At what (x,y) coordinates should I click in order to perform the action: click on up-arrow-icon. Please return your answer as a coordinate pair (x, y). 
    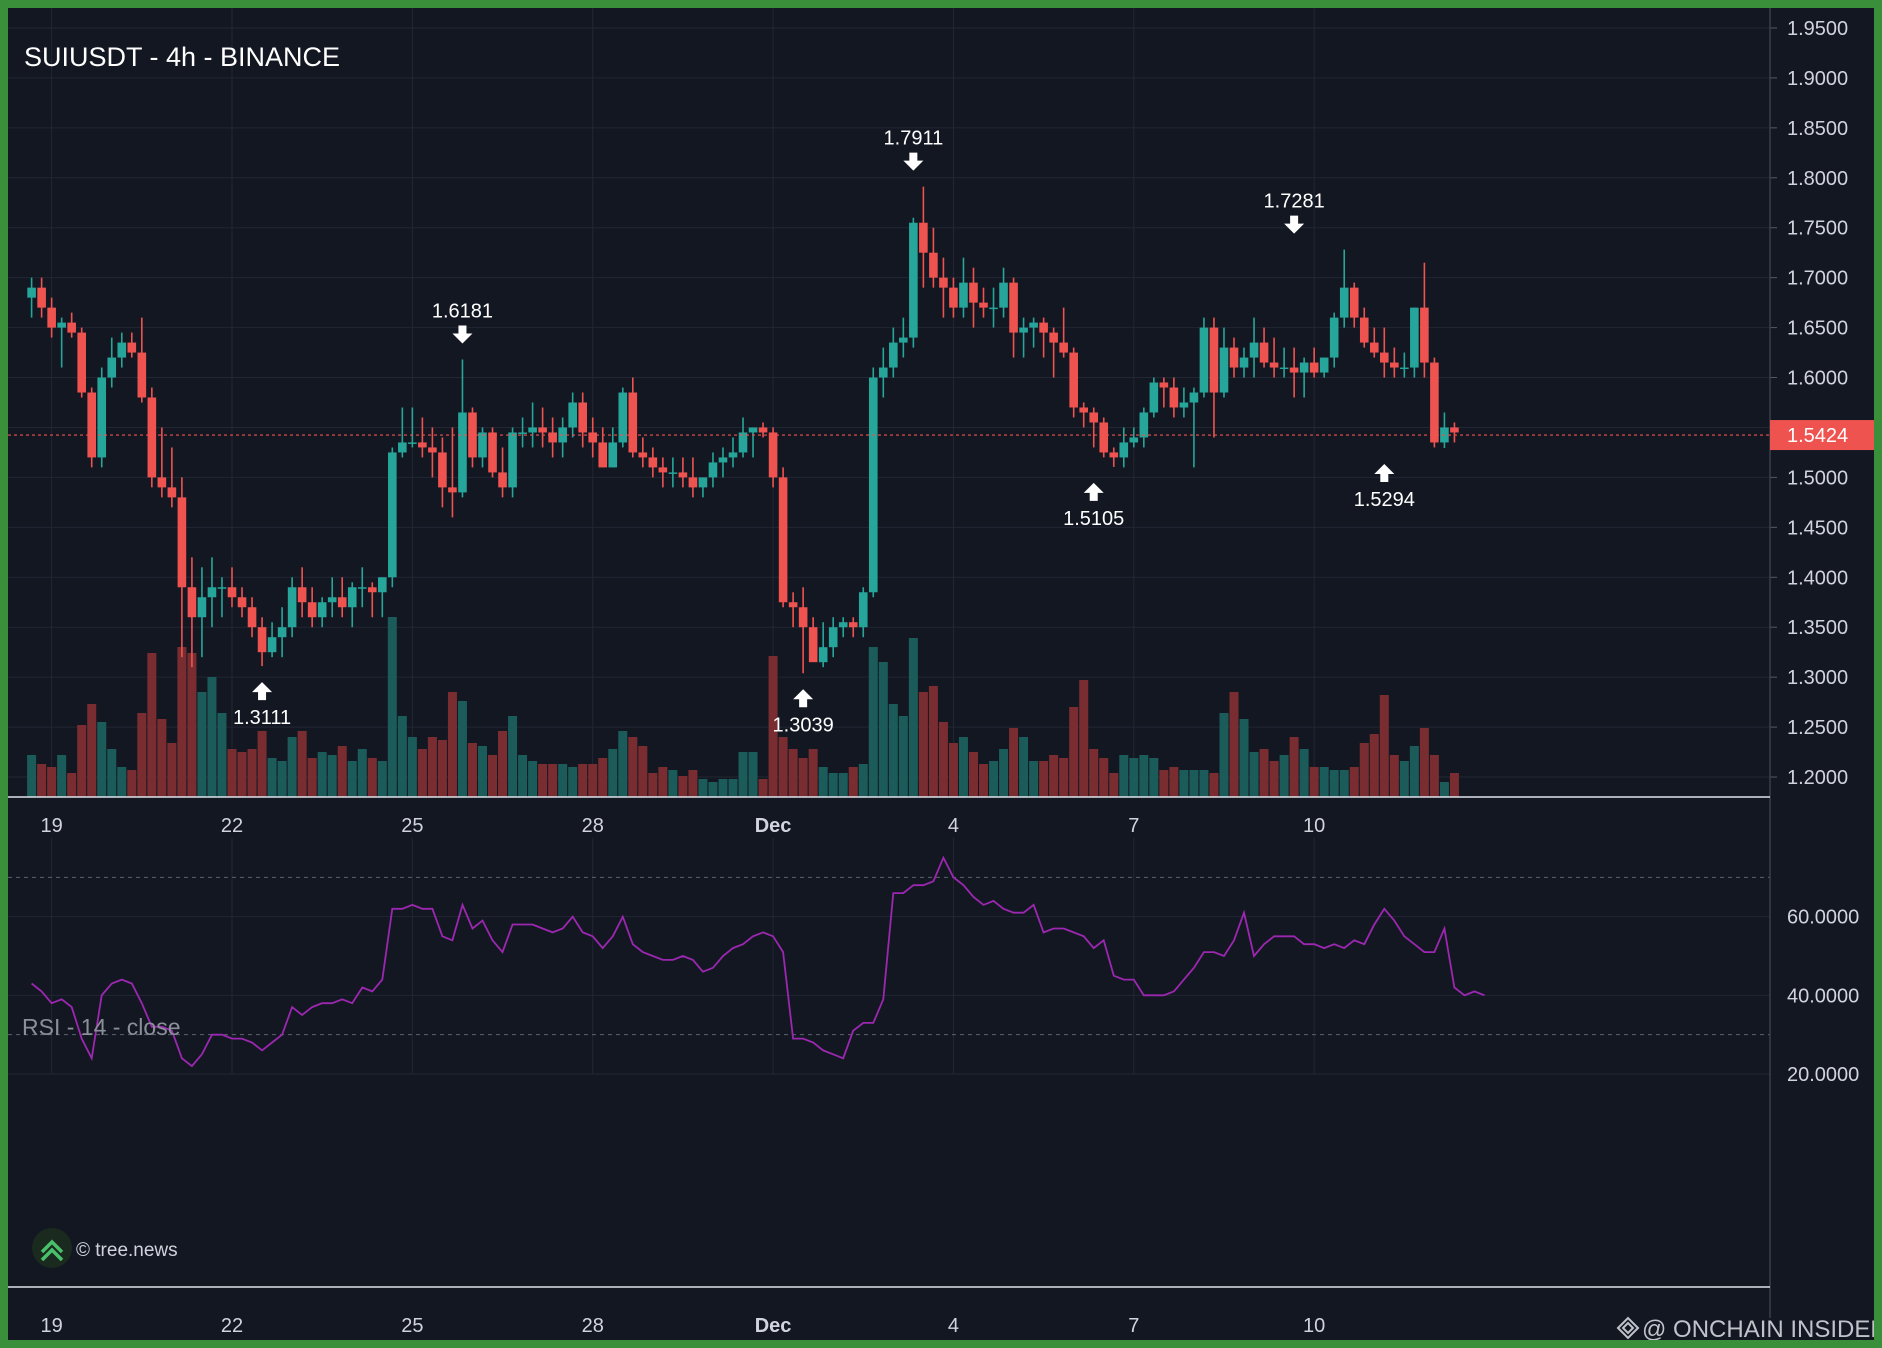
    Looking at the image, I should click on (1093, 491).